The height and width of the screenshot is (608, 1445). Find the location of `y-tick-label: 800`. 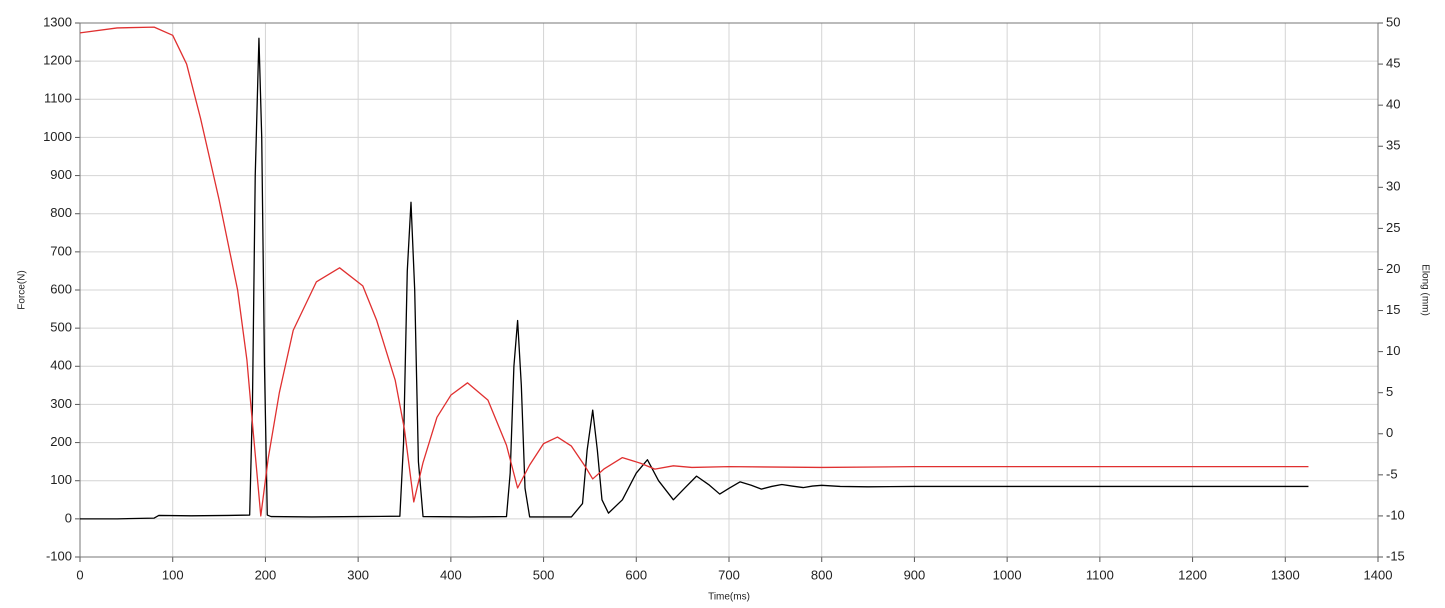

y-tick-label: 800 is located at coordinates (61, 212).